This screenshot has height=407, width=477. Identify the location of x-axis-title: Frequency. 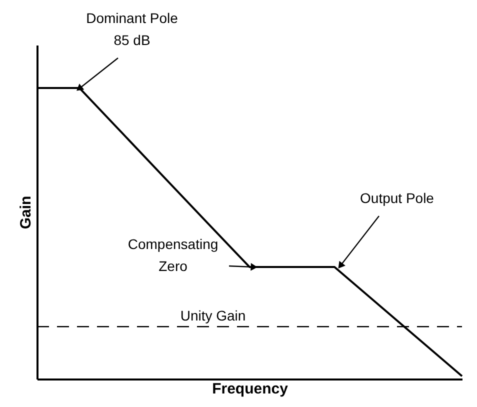
(250, 389).